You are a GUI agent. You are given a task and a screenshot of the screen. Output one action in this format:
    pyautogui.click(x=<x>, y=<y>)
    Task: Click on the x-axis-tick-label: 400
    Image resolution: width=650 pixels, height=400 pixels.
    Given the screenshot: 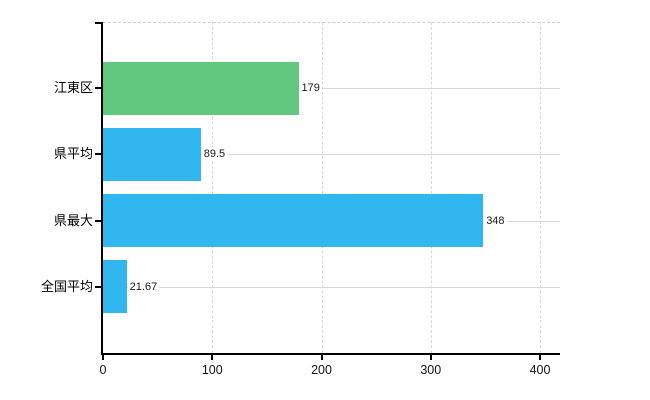 What is the action you would take?
    pyautogui.click(x=540, y=370)
    